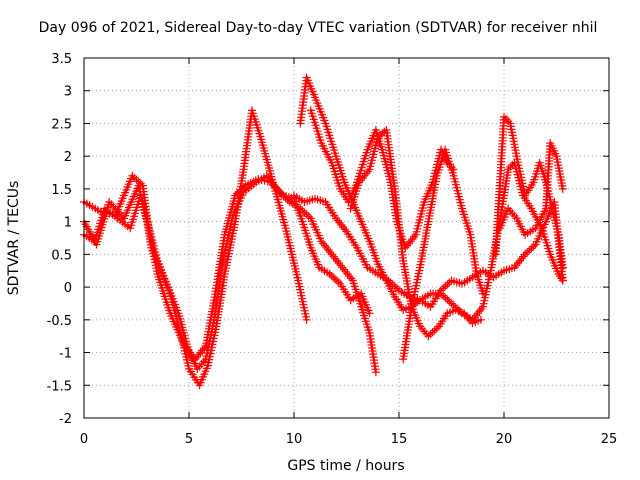  What do you see at coordinates (294, 439) in the screenshot?
I see `x-tick-label: 10` at bounding box center [294, 439].